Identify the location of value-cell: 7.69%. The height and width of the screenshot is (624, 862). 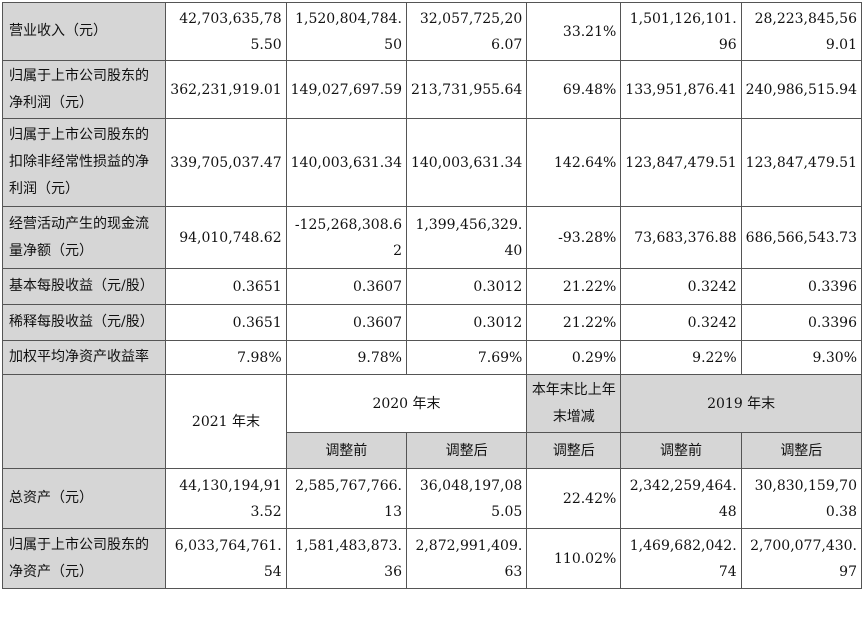
(466, 357).